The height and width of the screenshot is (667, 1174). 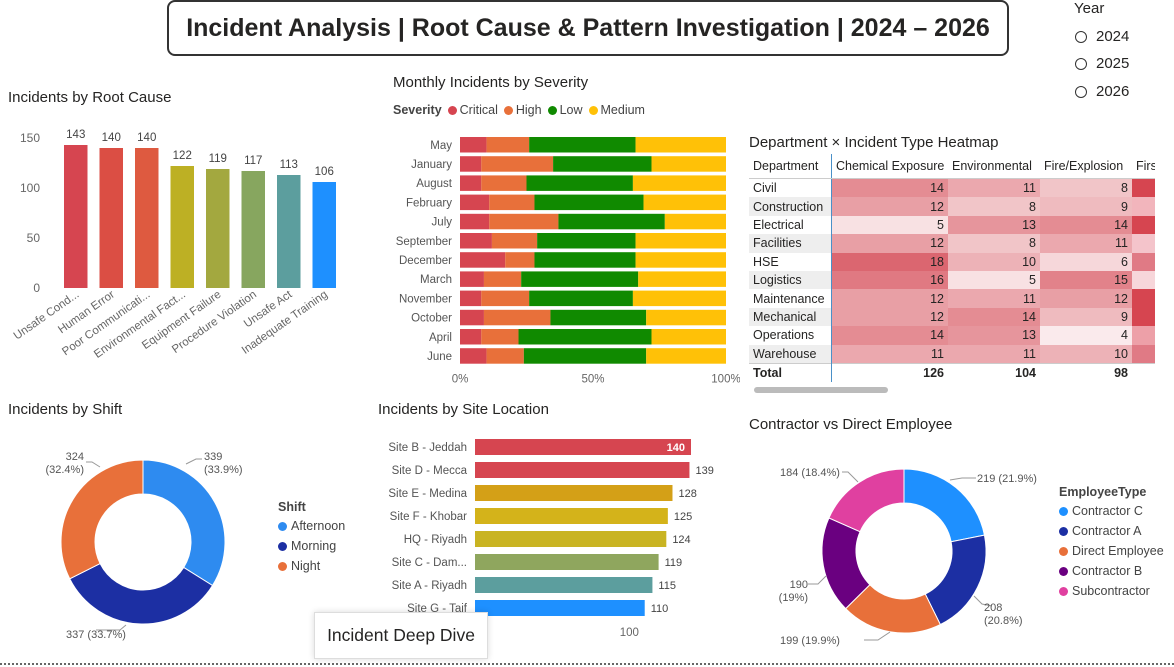 I want to click on heatmap-column-header: Fire/Explosion, so click(x=1086, y=166).